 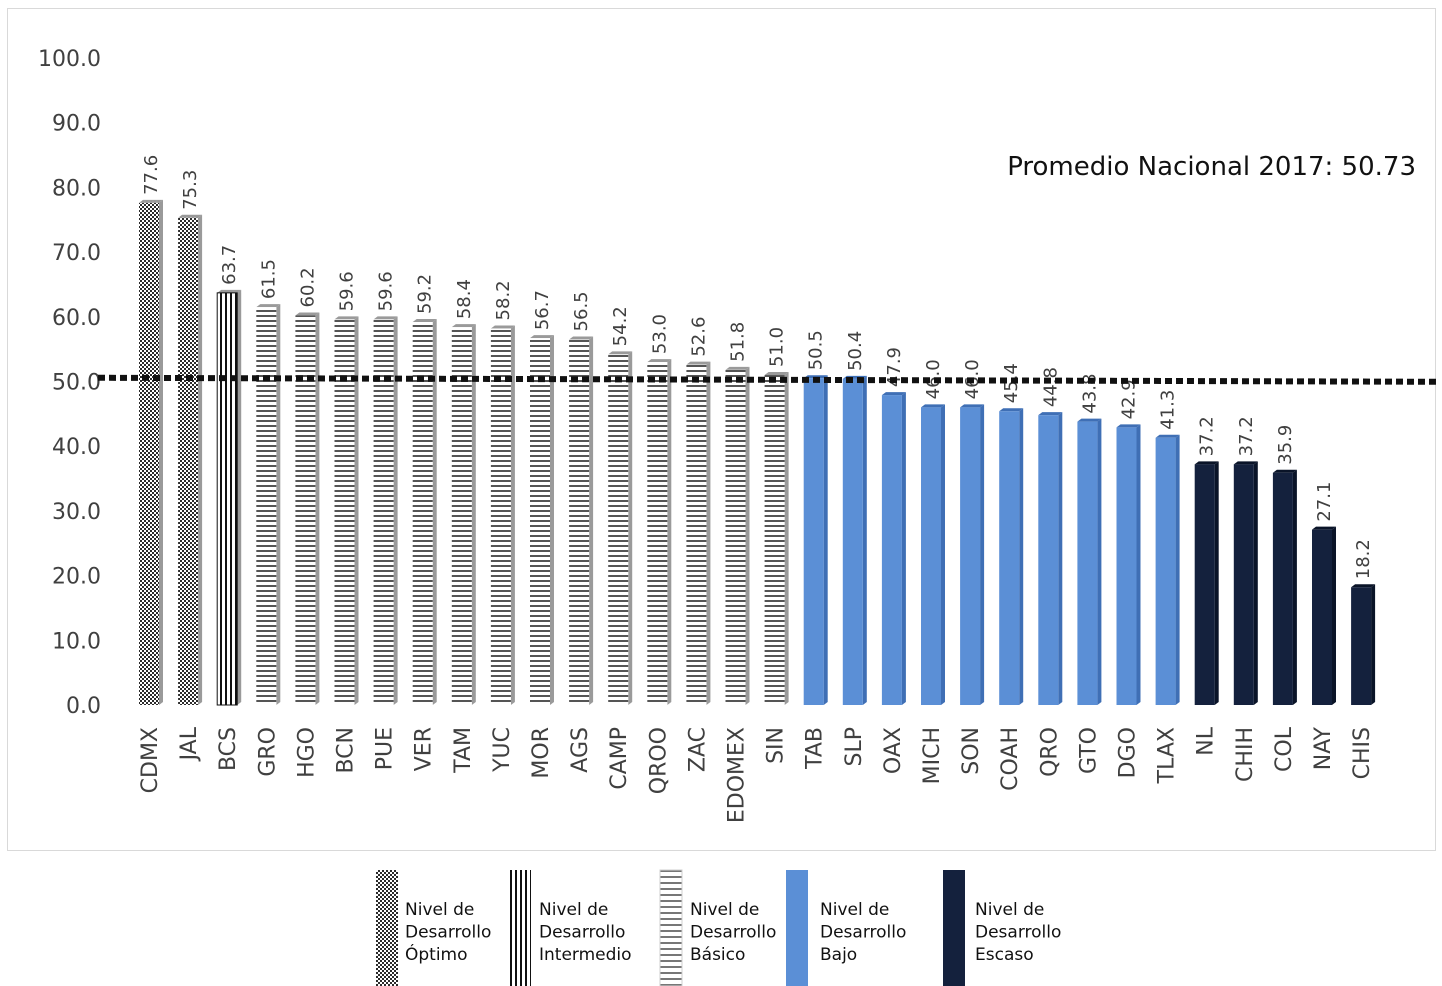 What do you see at coordinates (346, 510) in the screenshot?
I see `bar-bcn` at bounding box center [346, 510].